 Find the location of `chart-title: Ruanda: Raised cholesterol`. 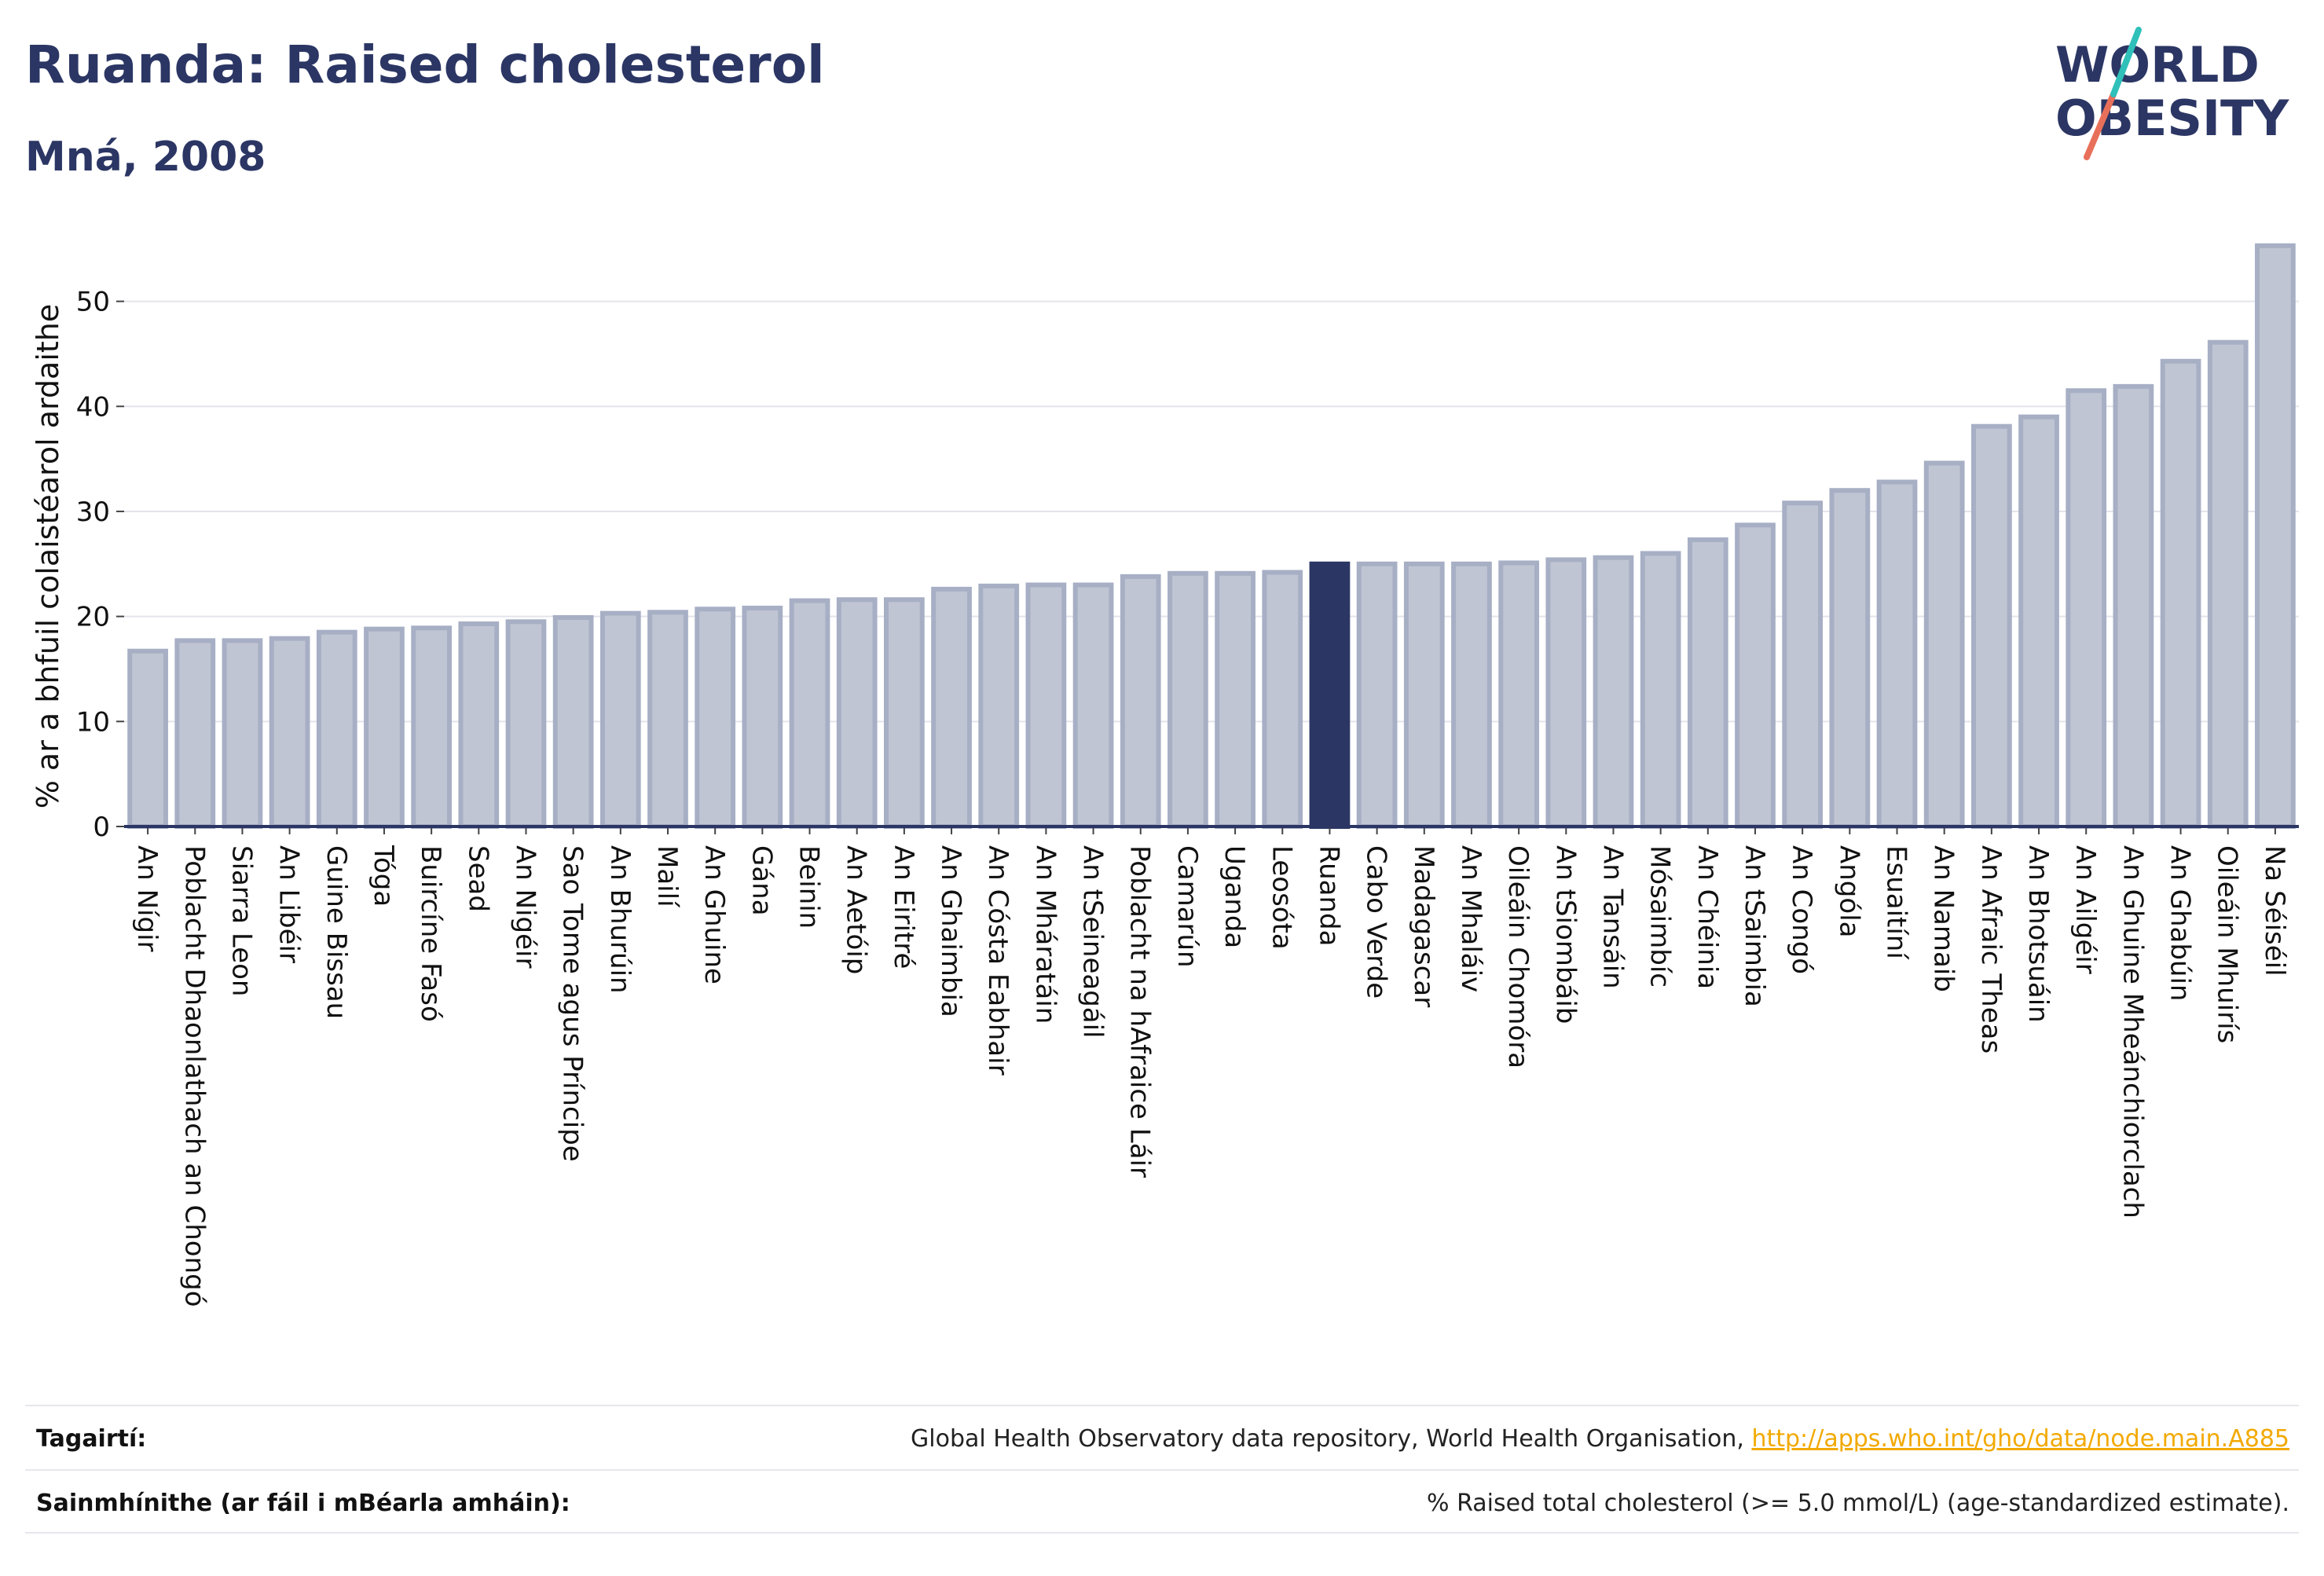

chart-title: Ruanda: Raised cholesterol is located at coordinates (425, 65).